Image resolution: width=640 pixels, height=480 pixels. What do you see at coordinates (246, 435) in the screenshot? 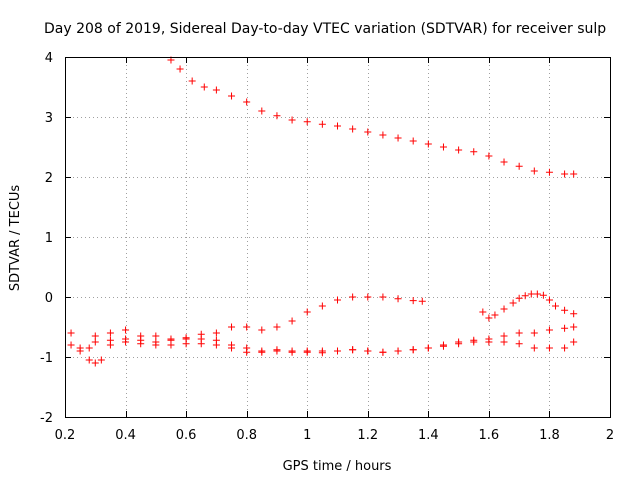
I see `x-tick-label: 0.8` at bounding box center [246, 435].